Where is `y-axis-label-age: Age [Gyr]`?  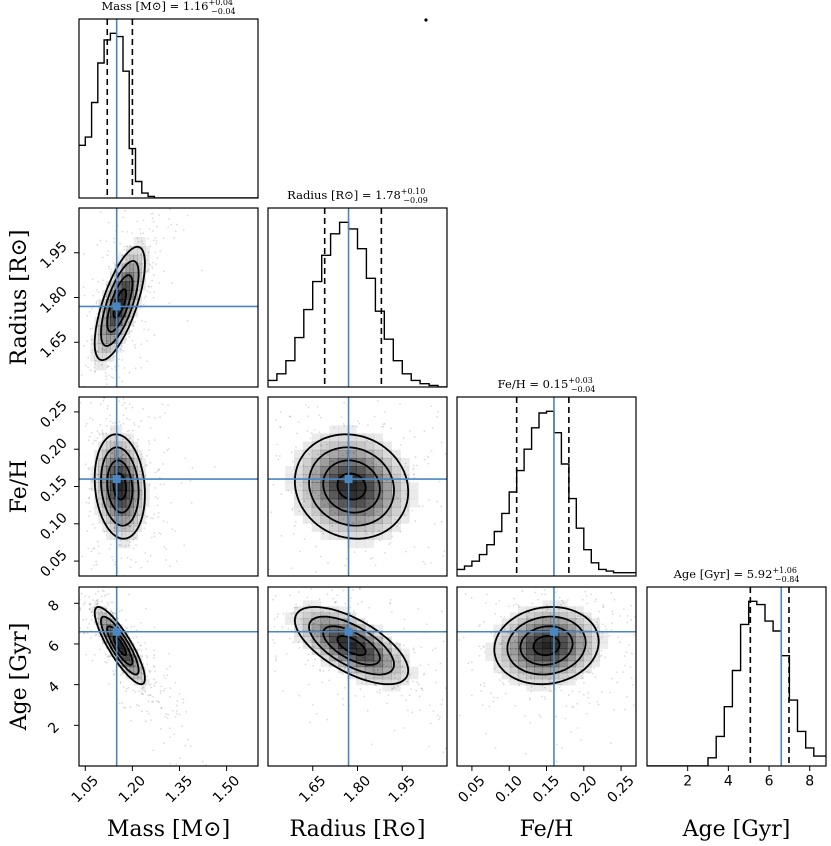
y-axis-label-age: Age [Gyr] is located at coordinates (19, 677).